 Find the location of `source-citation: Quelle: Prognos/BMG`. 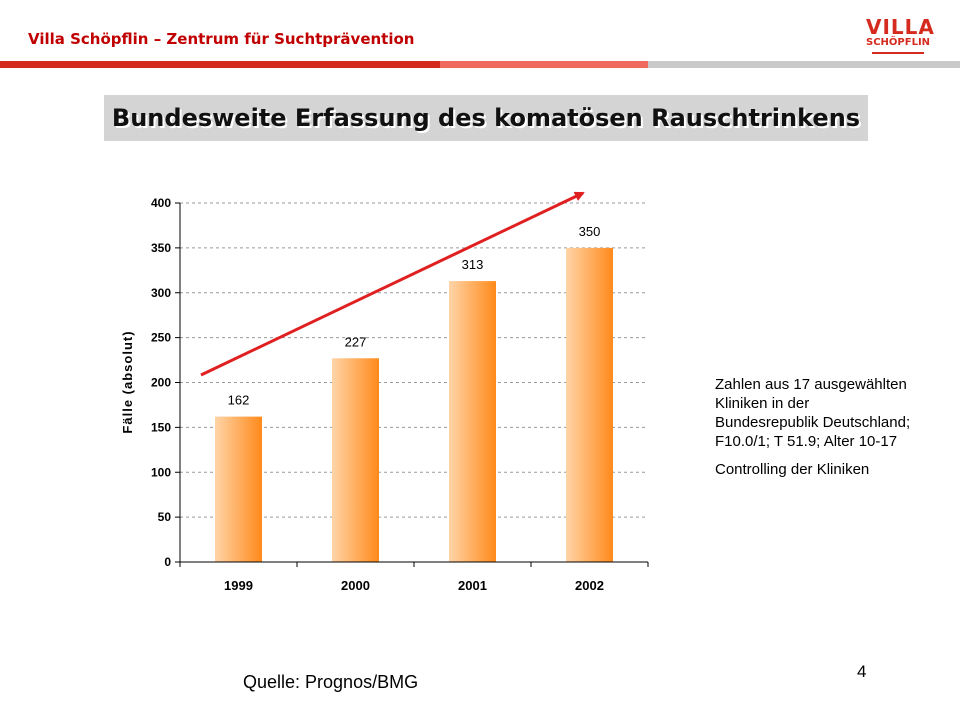

source-citation: Quelle: Prognos/BMG is located at coordinates (331, 682).